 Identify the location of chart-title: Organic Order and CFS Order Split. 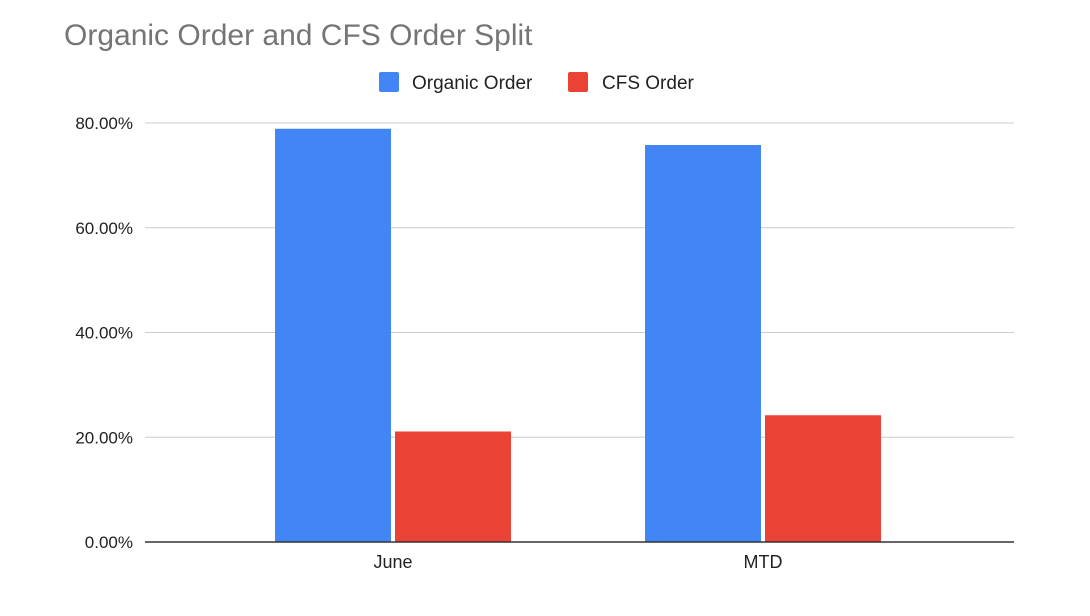
(298, 35).